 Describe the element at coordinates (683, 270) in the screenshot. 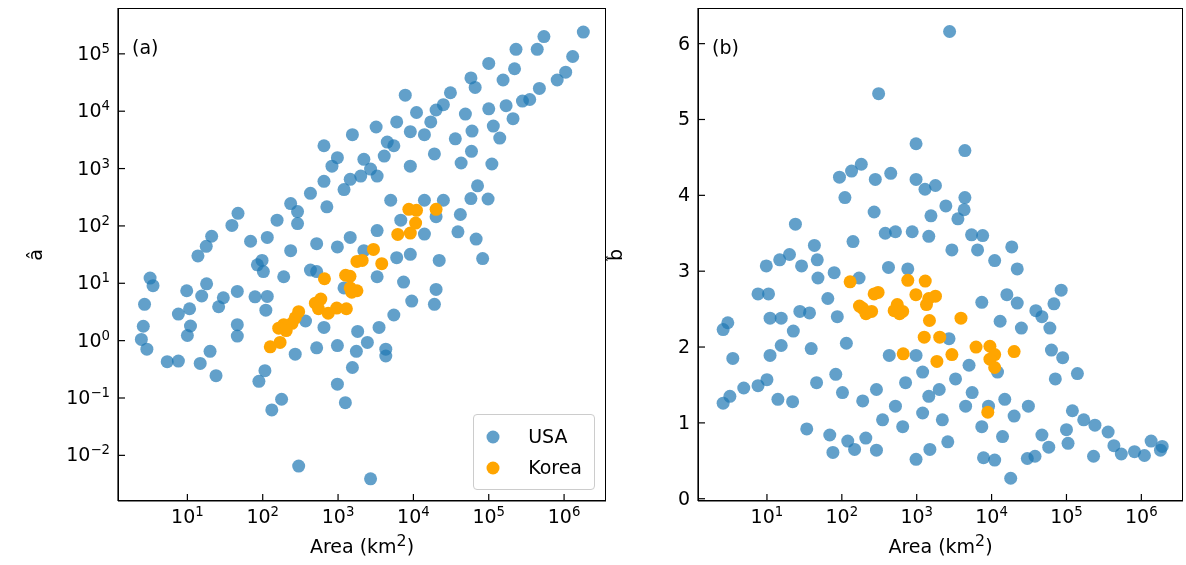

I see `y-tick-label: 3` at that location.